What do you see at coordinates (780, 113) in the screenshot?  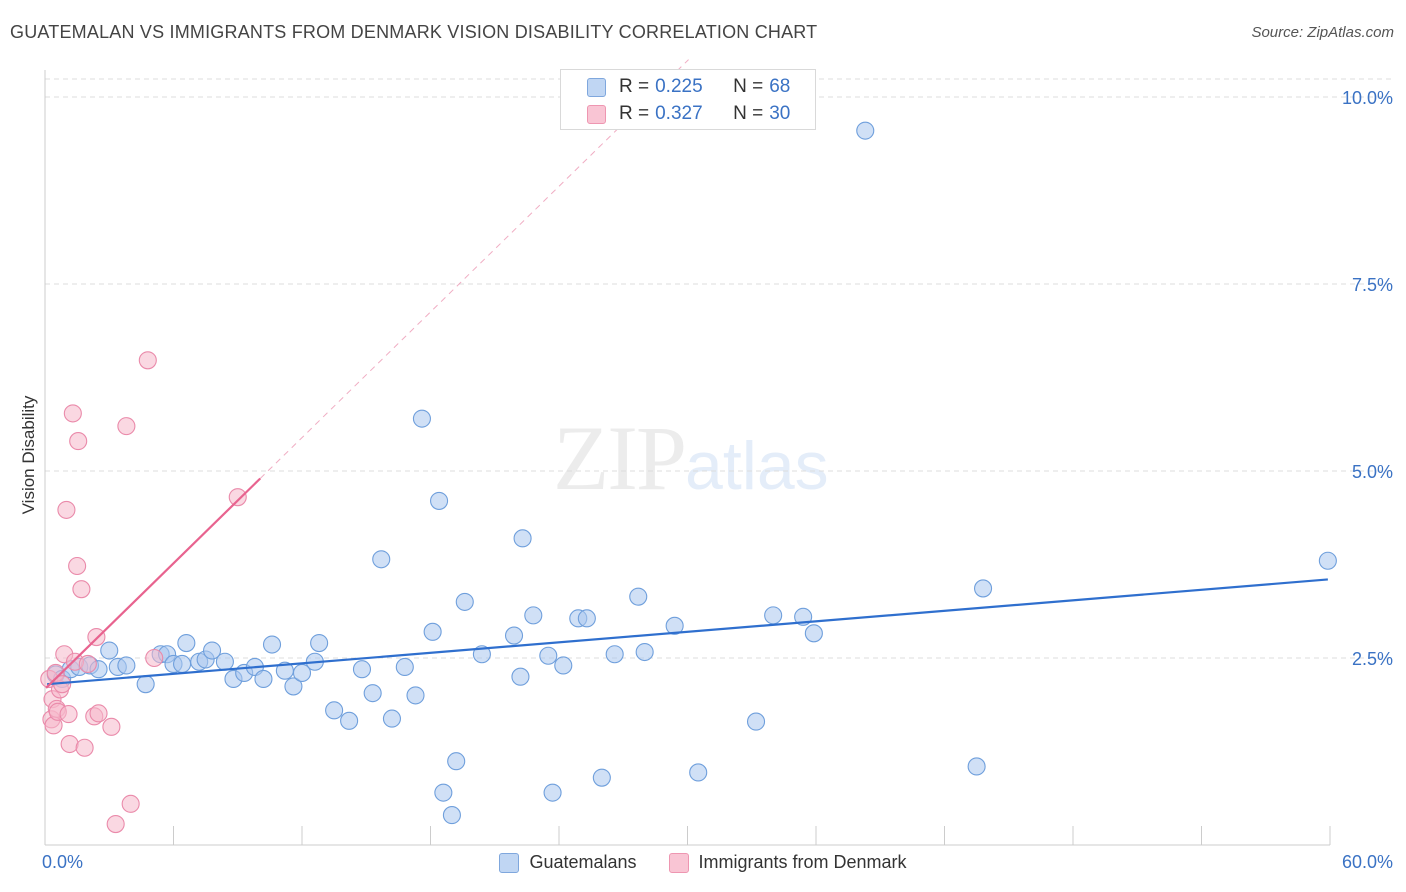 I see `n-value: 30` at bounding box center [780, 113].